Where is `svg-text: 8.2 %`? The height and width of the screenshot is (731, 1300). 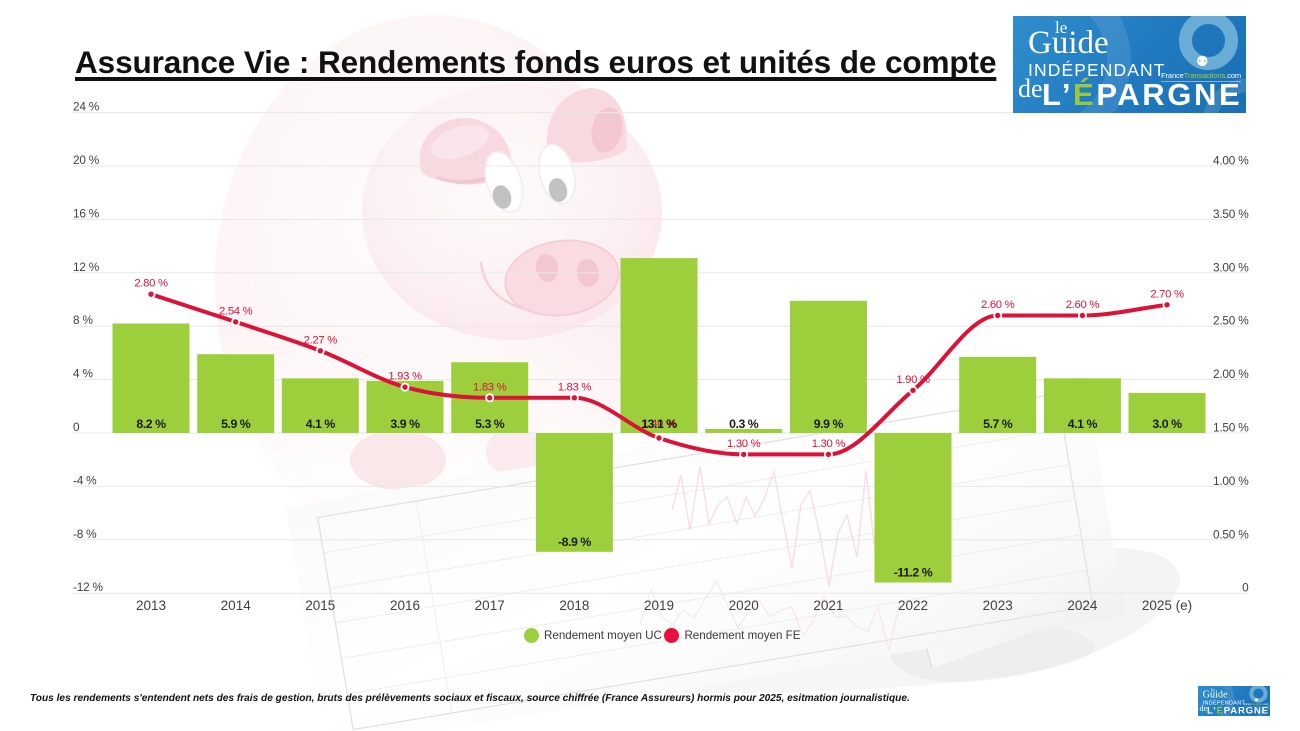
svg-text: 8.2 % is located at coordinates (151, 424).